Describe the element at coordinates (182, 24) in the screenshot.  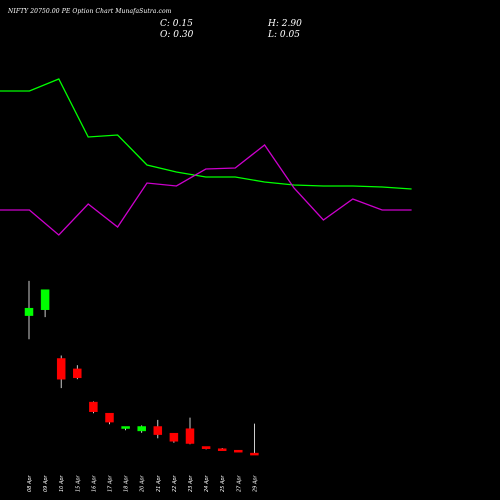
I see `close-value: 0.15` at that location.